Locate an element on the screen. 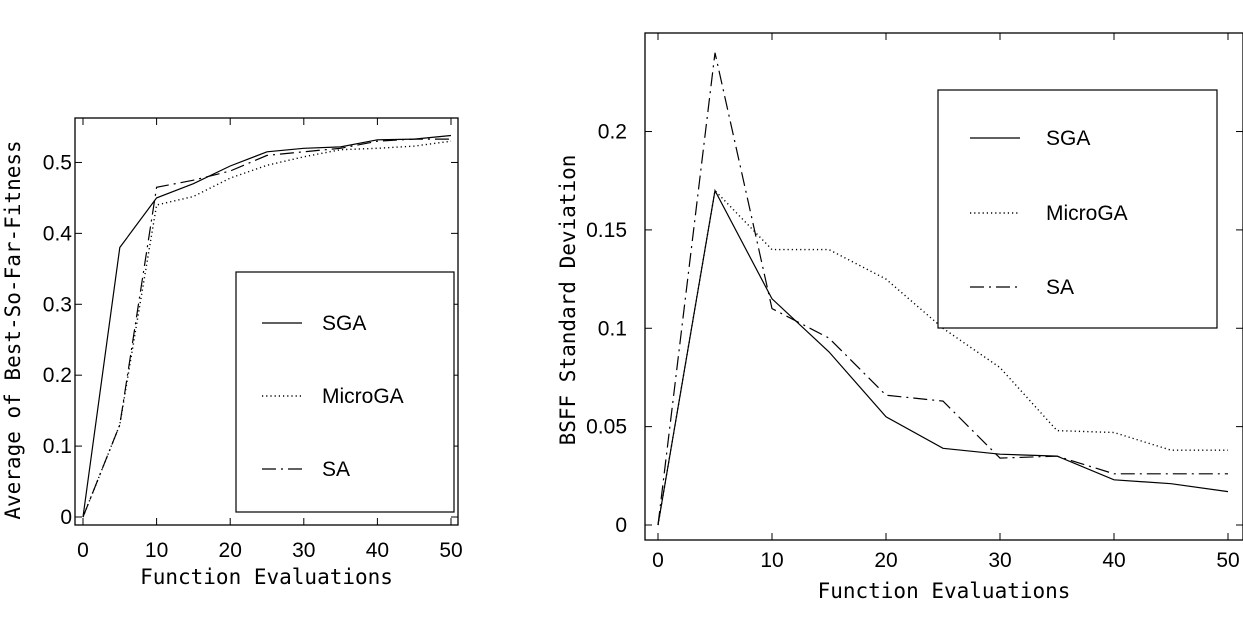 The height and width of the screenshot is (632, 1243). y-tick-label: 0.5 is located at coordinates (57, 162).